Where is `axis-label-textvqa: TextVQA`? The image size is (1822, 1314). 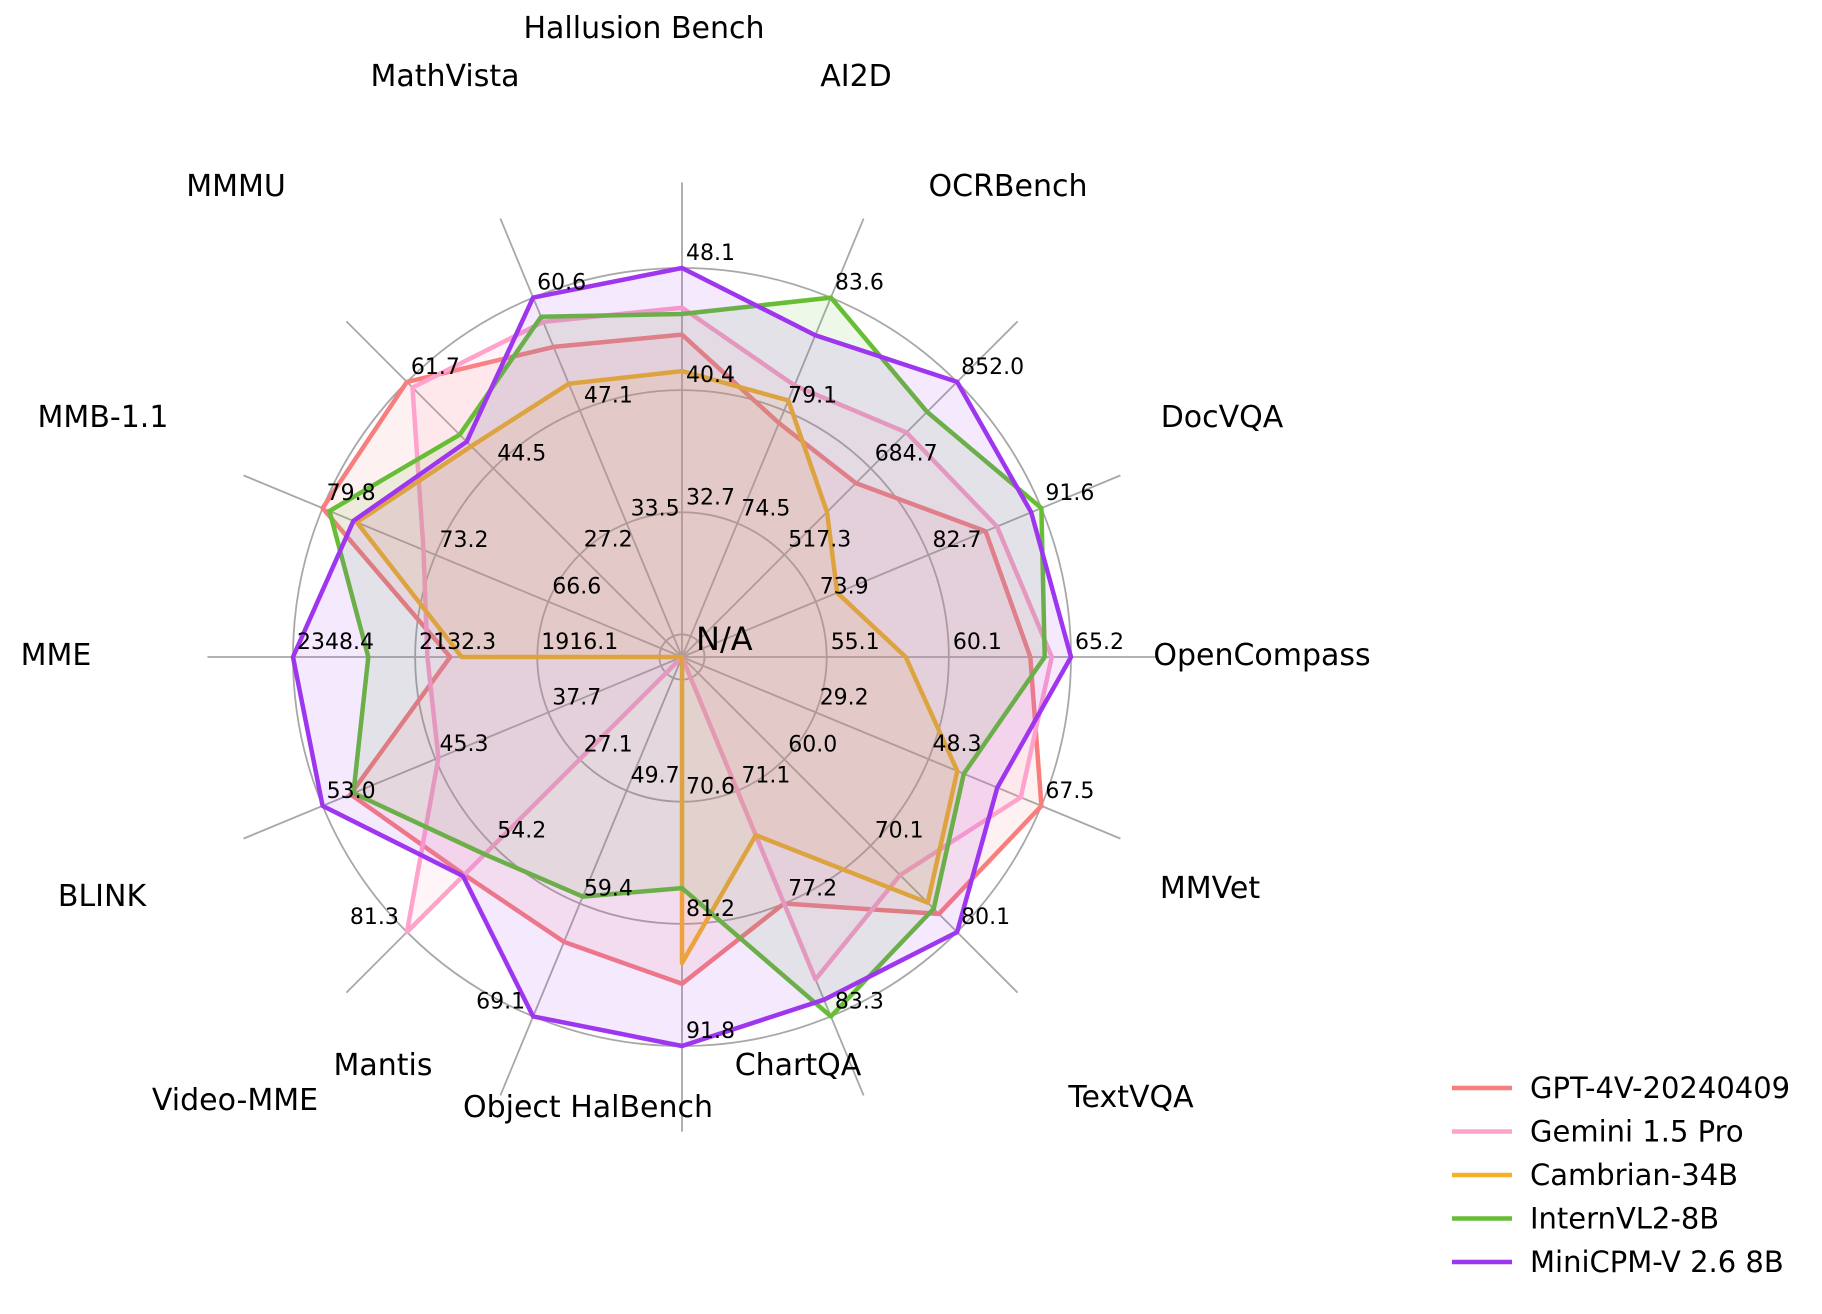
axis-label-textvqa: TextVQA is located at coordinates (1130, 1097).